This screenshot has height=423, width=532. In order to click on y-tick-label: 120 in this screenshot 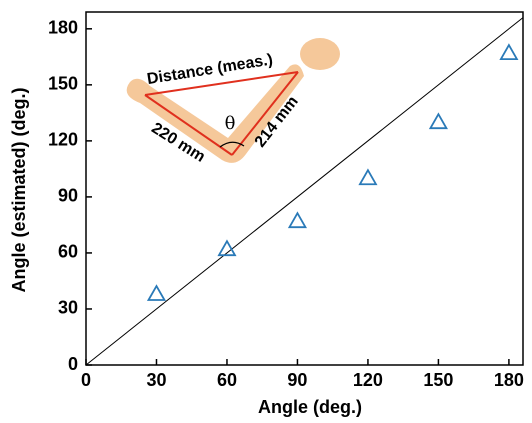, I will do `click(63, 140)`.